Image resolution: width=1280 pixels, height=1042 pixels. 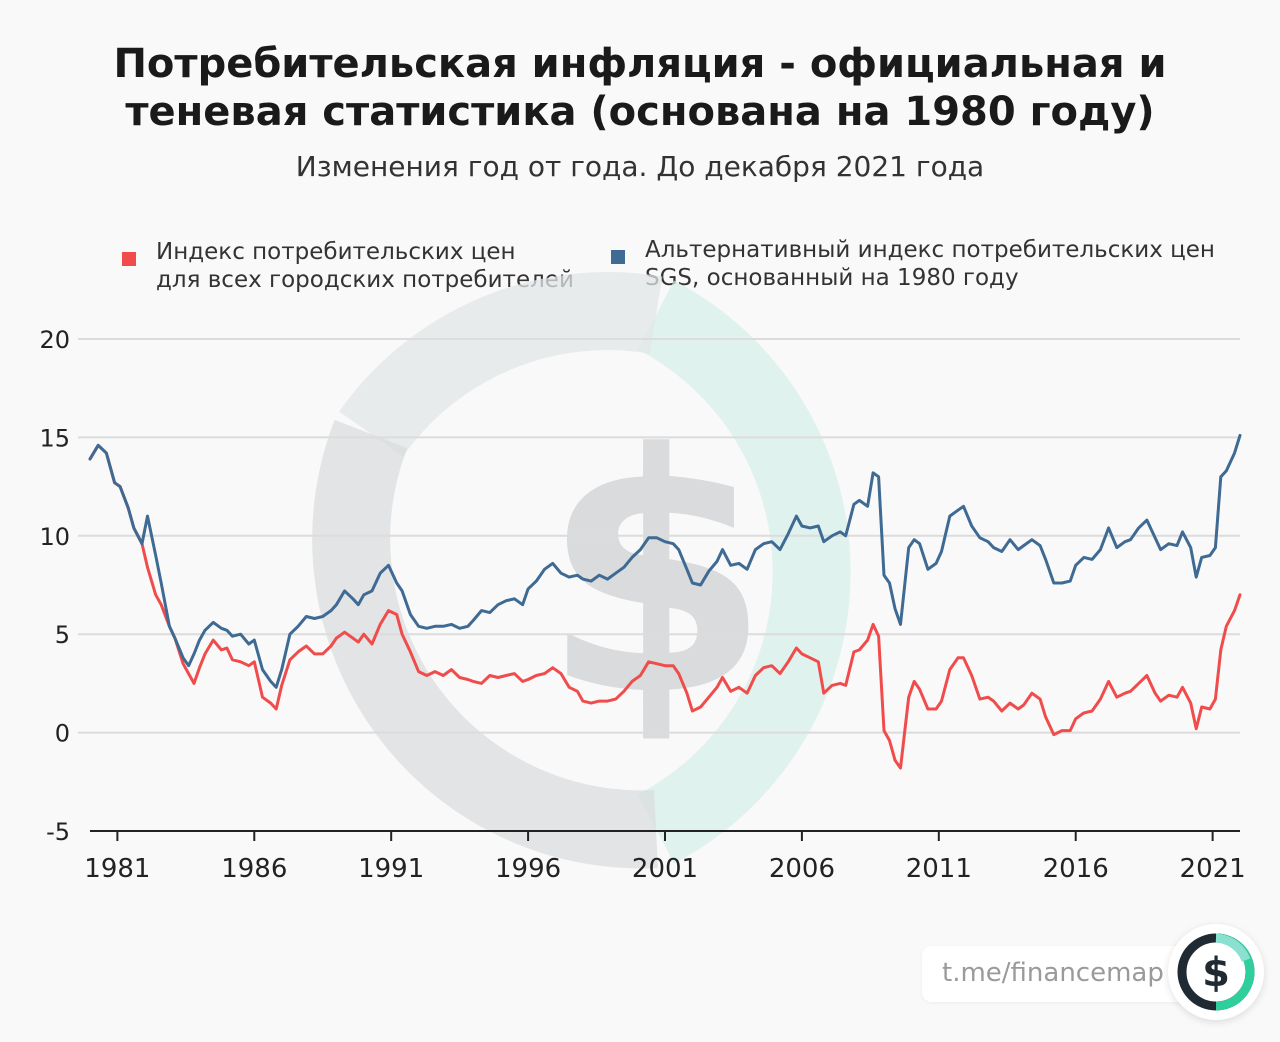 What do you see at coordinates (1213, 869) in the screenshot?
I see `x-tick-label: 2021` at bounding box center [1213, 869].